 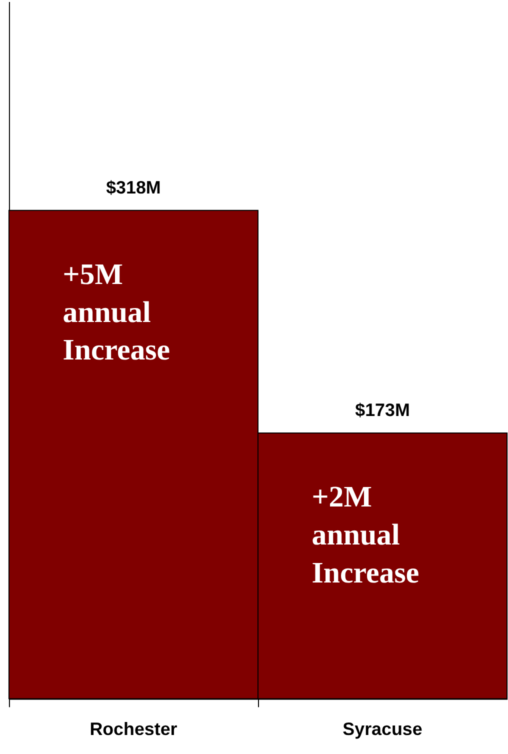 What do you see at coordinates (116, 312) in the screenshot?
I see `annotation: +5M annual Increase` at bounding box center [116, 312].